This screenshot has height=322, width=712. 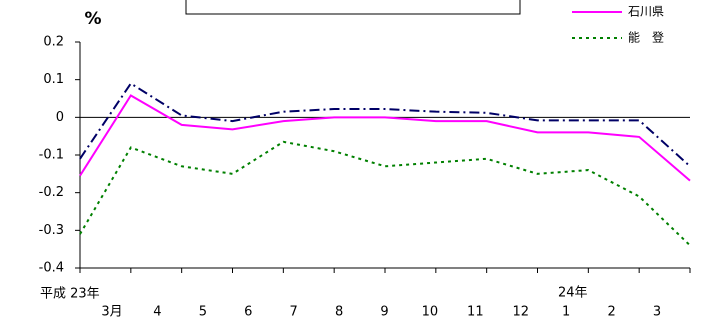 I want to click on x-tick-label: 10, so click(x=430, y=312).